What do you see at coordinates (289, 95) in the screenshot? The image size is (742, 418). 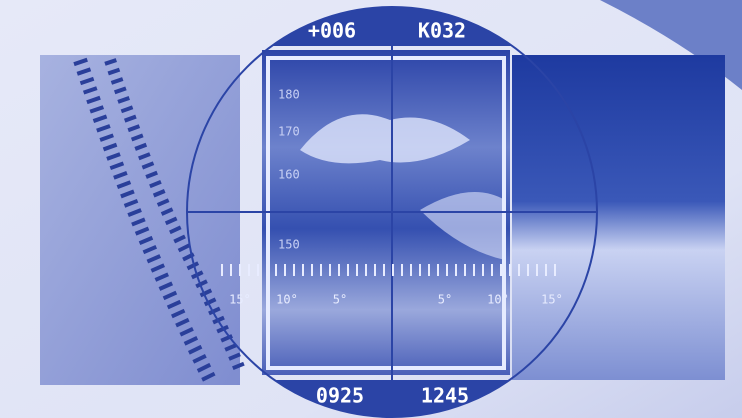 I see `vertical-scale-label: 180` at bounding box center [289, 95].